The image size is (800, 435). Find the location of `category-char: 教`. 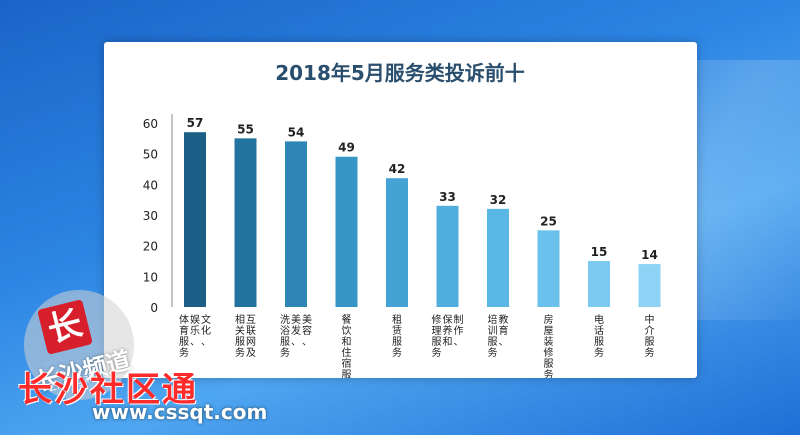

category-char: 教 is located at coordinates (504, 319).